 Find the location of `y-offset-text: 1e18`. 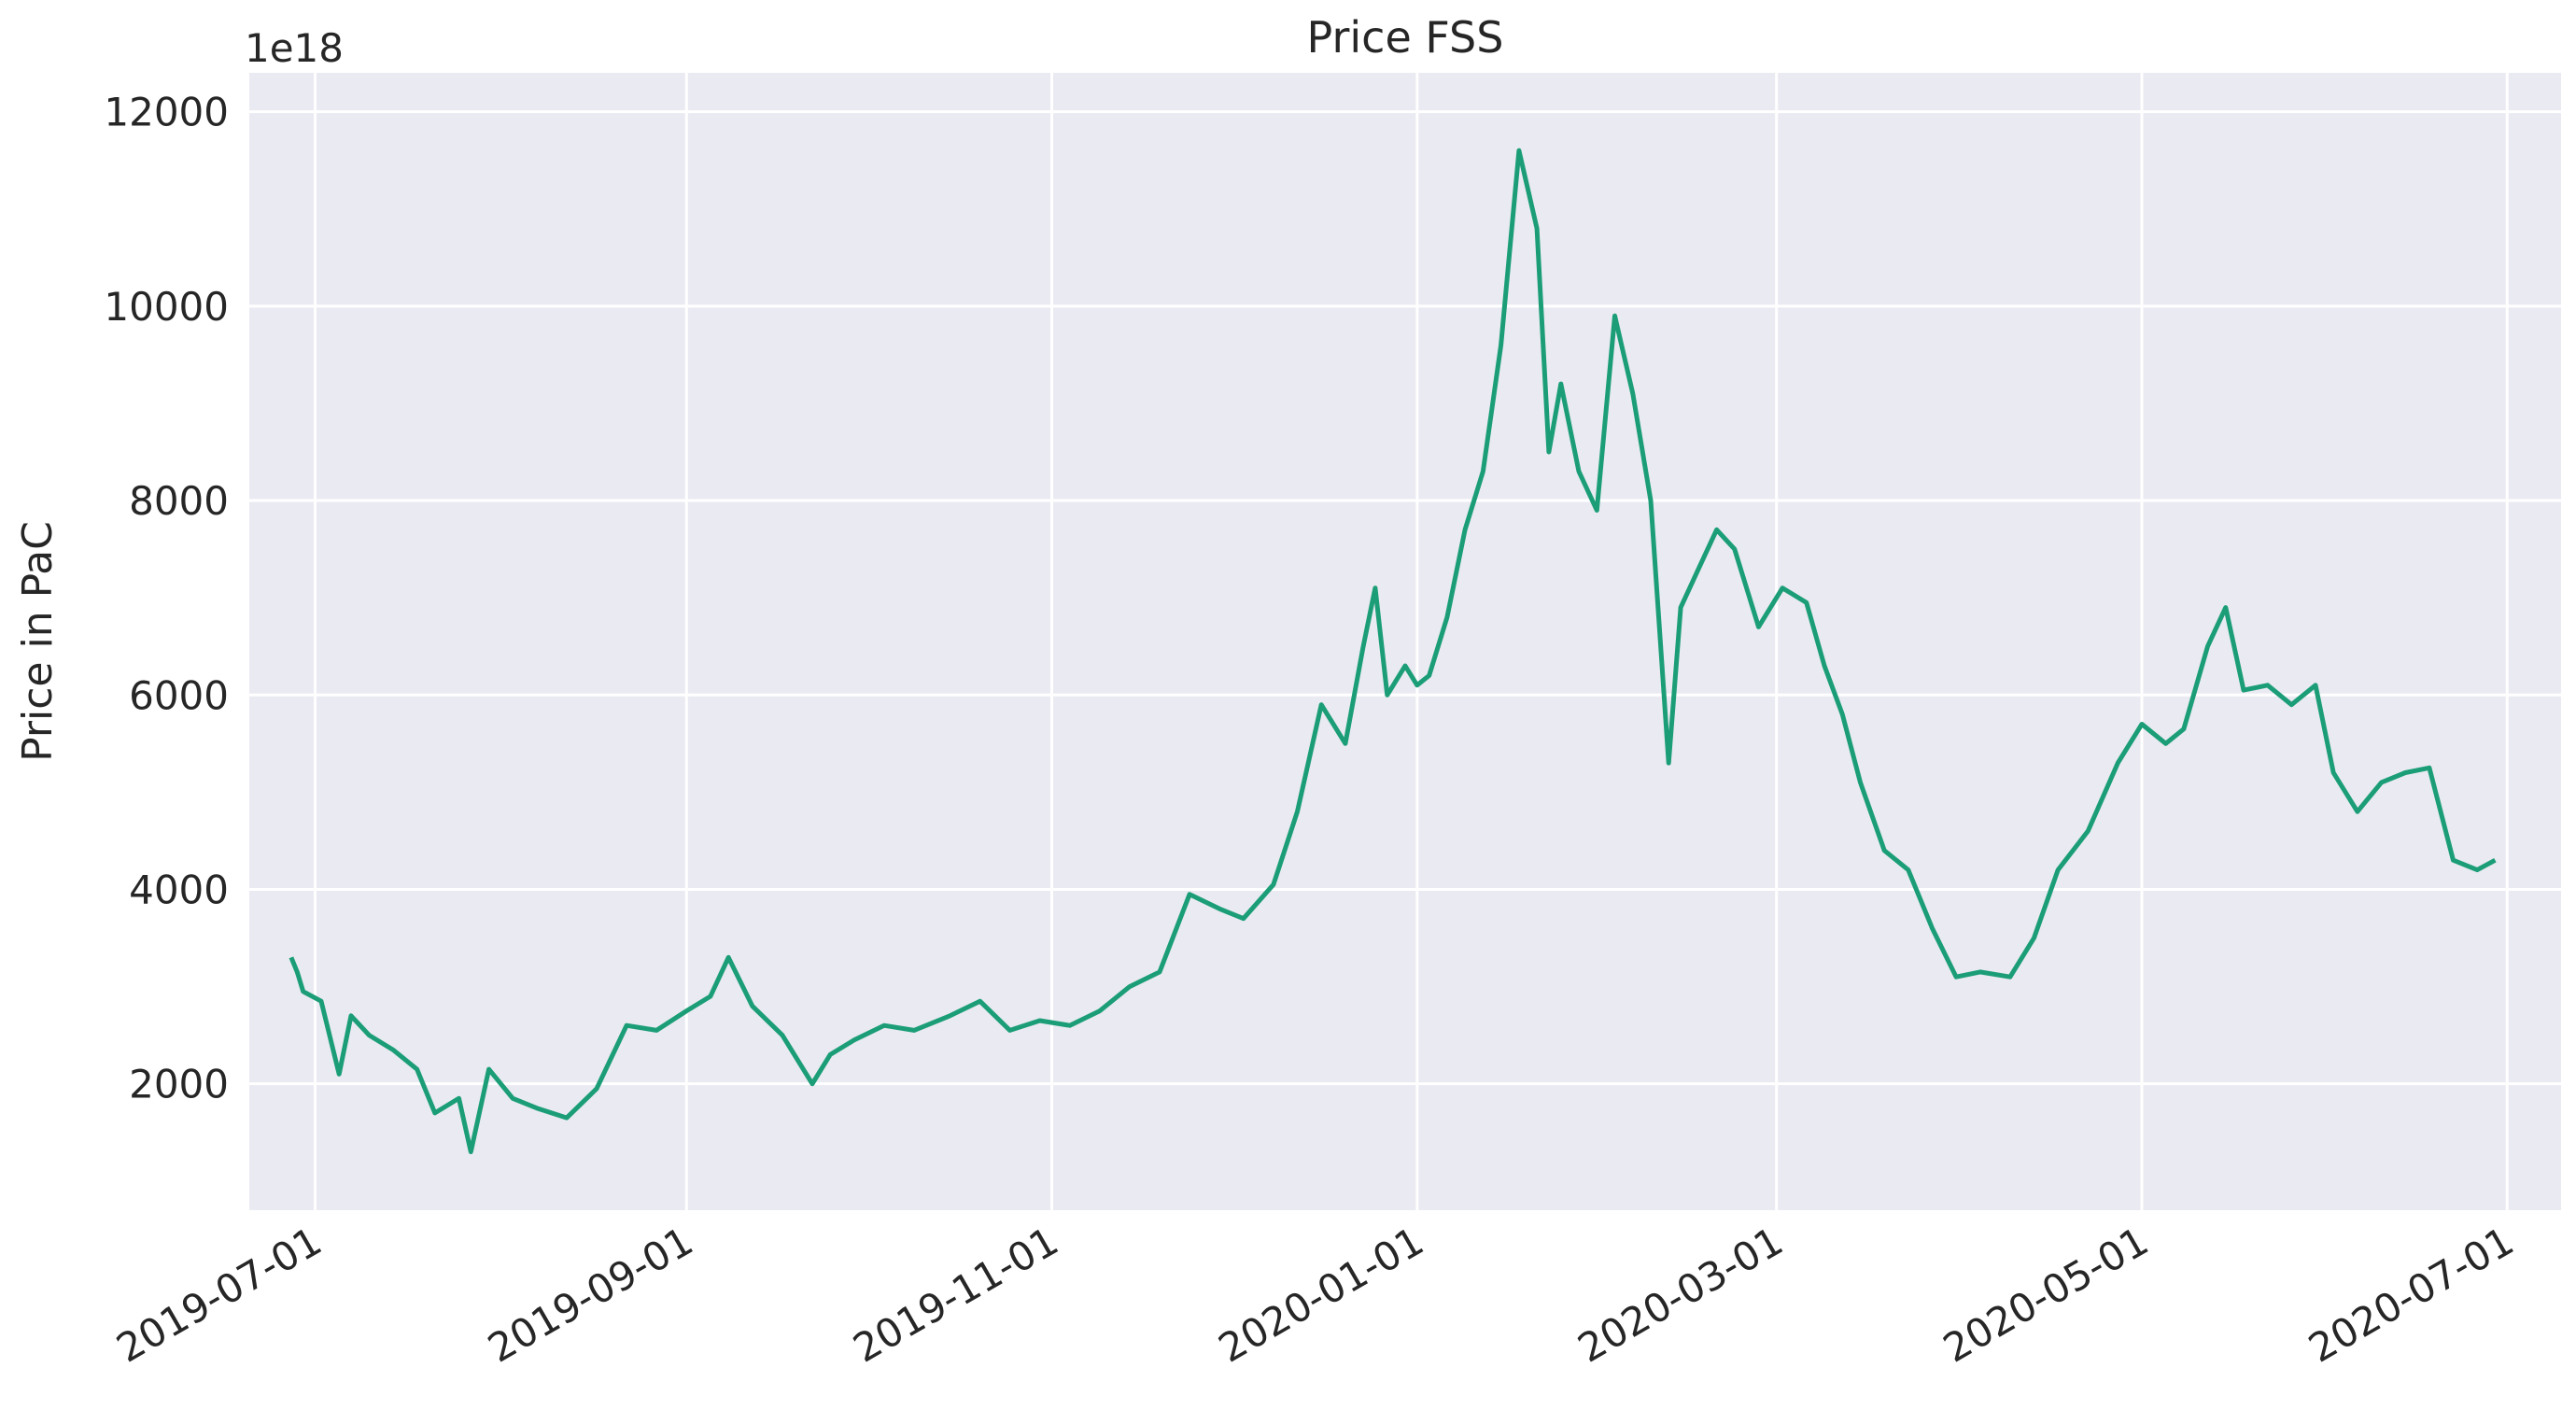

y-offset-text: 1e18 is located at coordinates (294, 48).